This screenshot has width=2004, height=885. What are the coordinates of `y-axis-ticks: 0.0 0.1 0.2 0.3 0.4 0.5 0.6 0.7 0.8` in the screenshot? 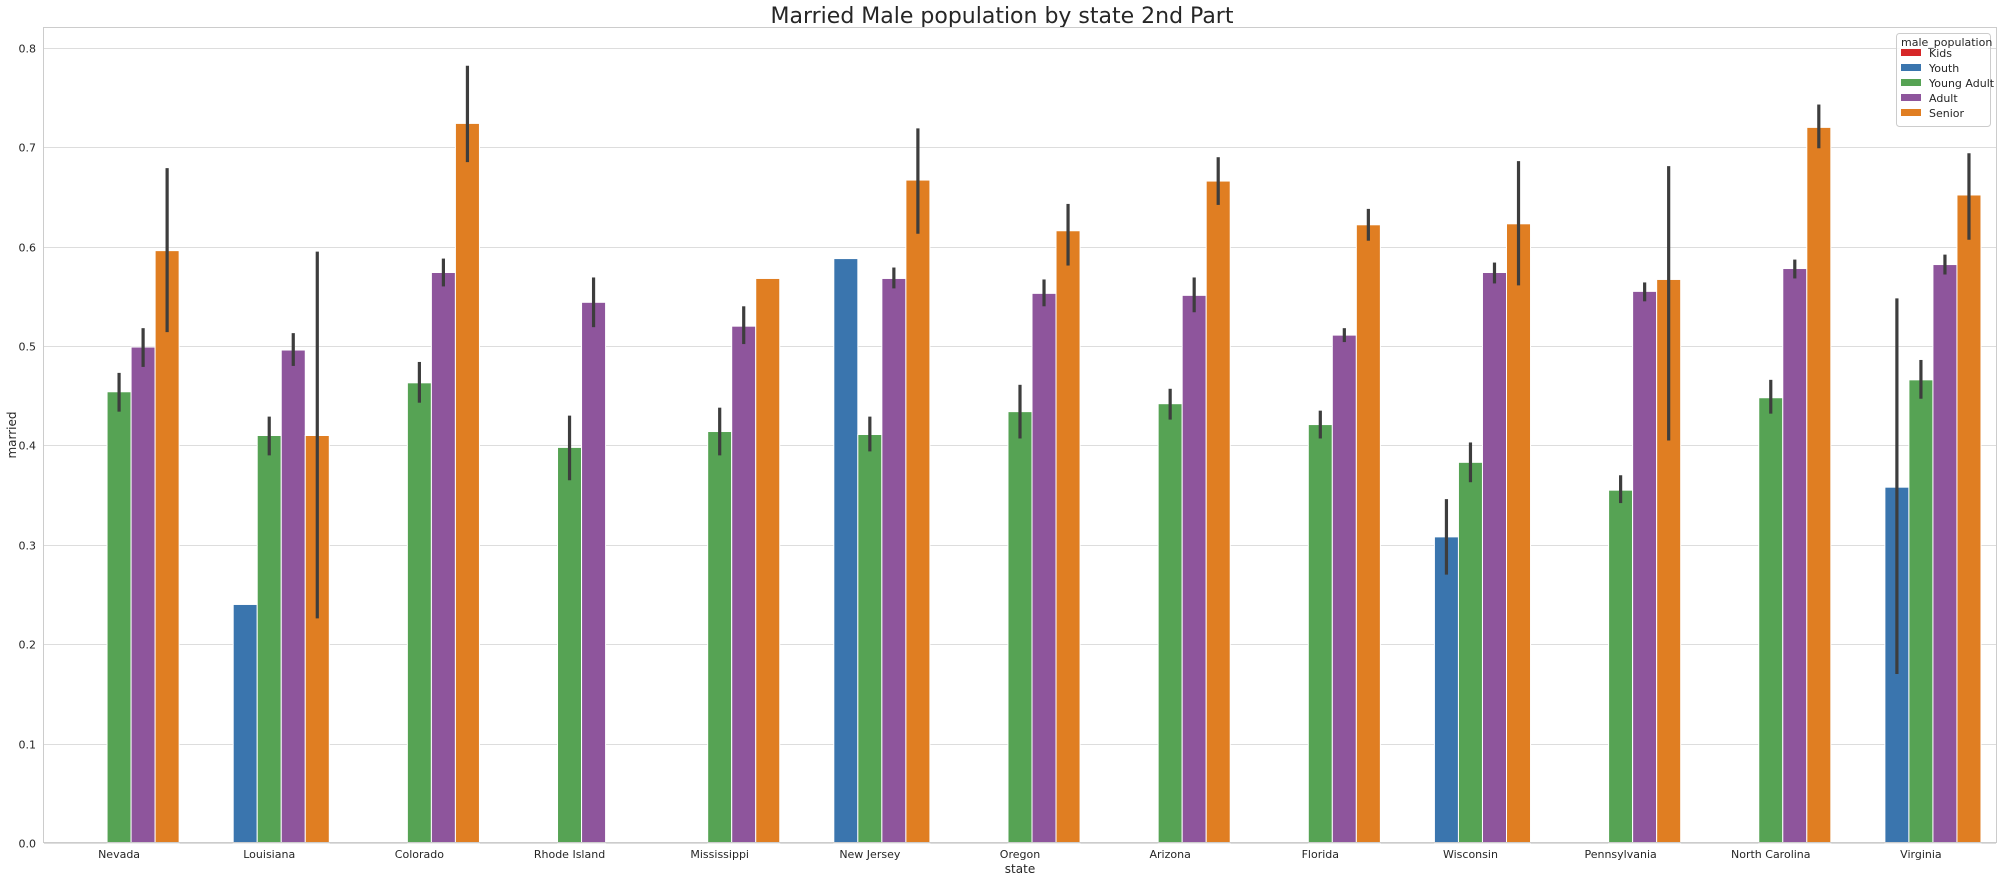 It's located at (28, 447).